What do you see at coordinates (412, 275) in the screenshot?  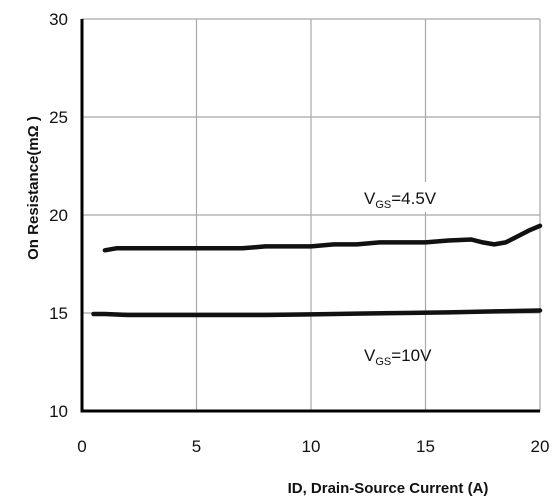 I see `series-labels: VGS=4.5V VGS=10V` at bounding box center [412, 275].